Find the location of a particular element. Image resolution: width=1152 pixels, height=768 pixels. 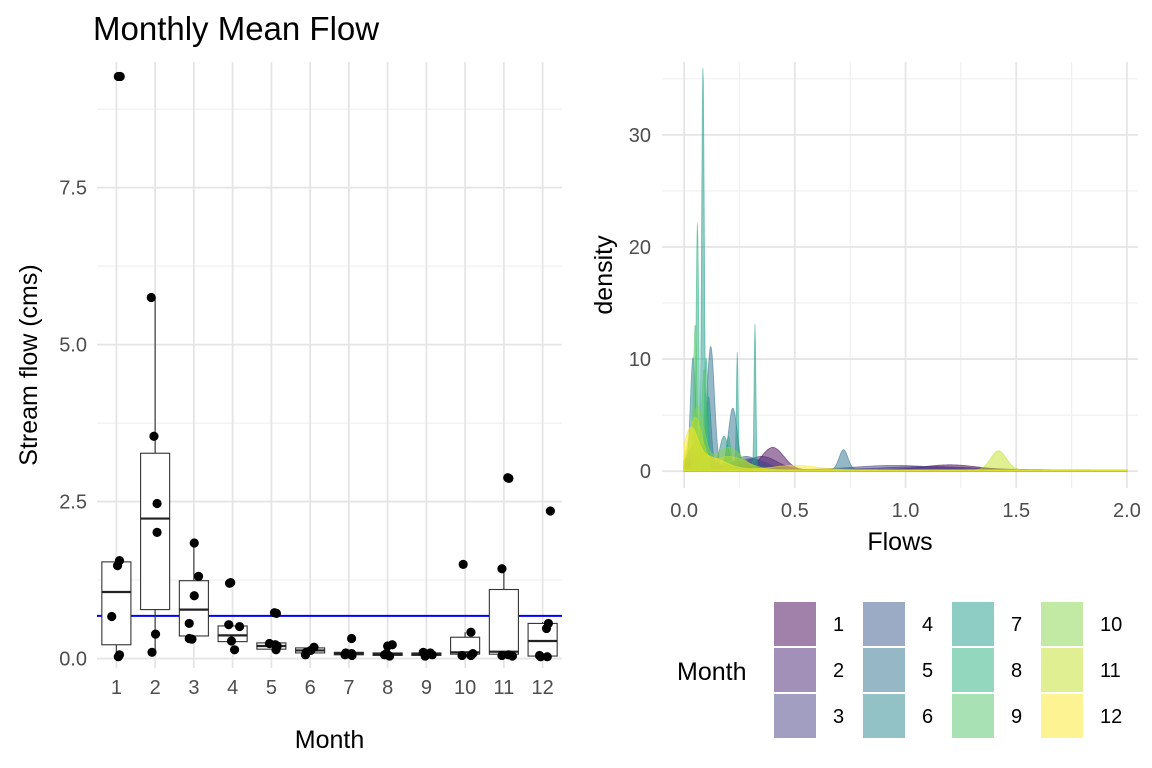

x-tick-label: 4 is located at coordinates (232, 688).